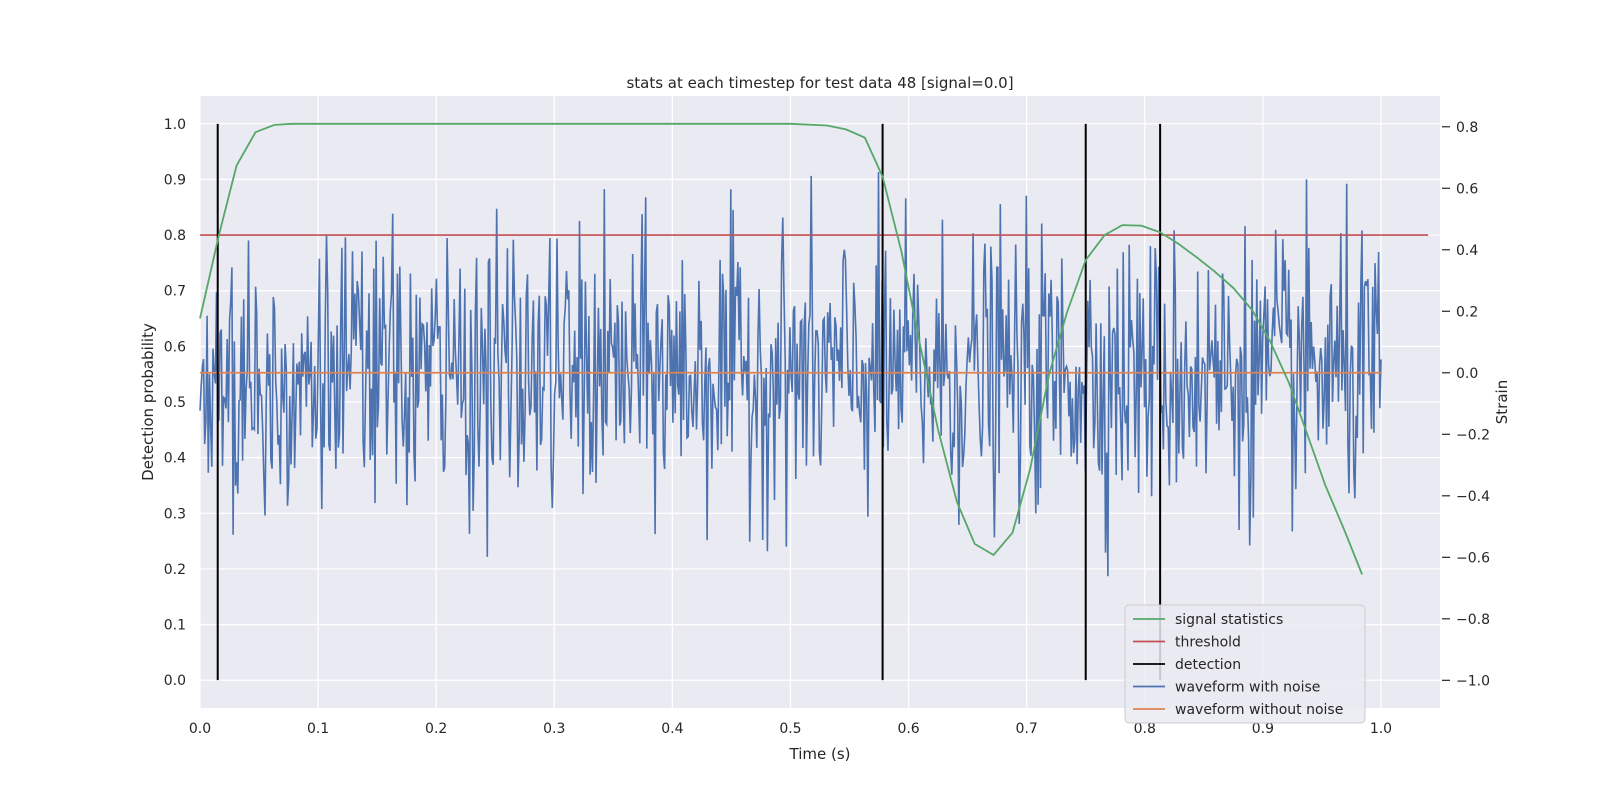 The image size is (1600, 804). What do you see at coordinates (554, 729) in the screenshot?
I see `x-tick-label: 0.3` at bounding box center [554, 729].